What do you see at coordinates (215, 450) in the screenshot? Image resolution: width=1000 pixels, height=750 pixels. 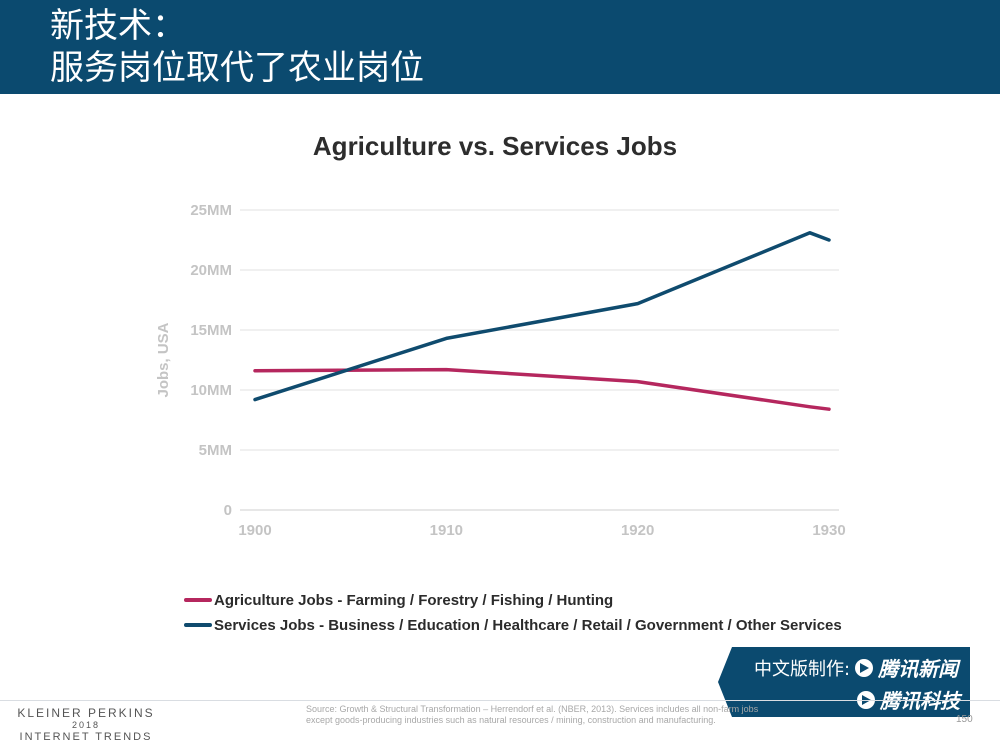 I see `y-tick-label: 5MM` at bounding box center [215, 450].